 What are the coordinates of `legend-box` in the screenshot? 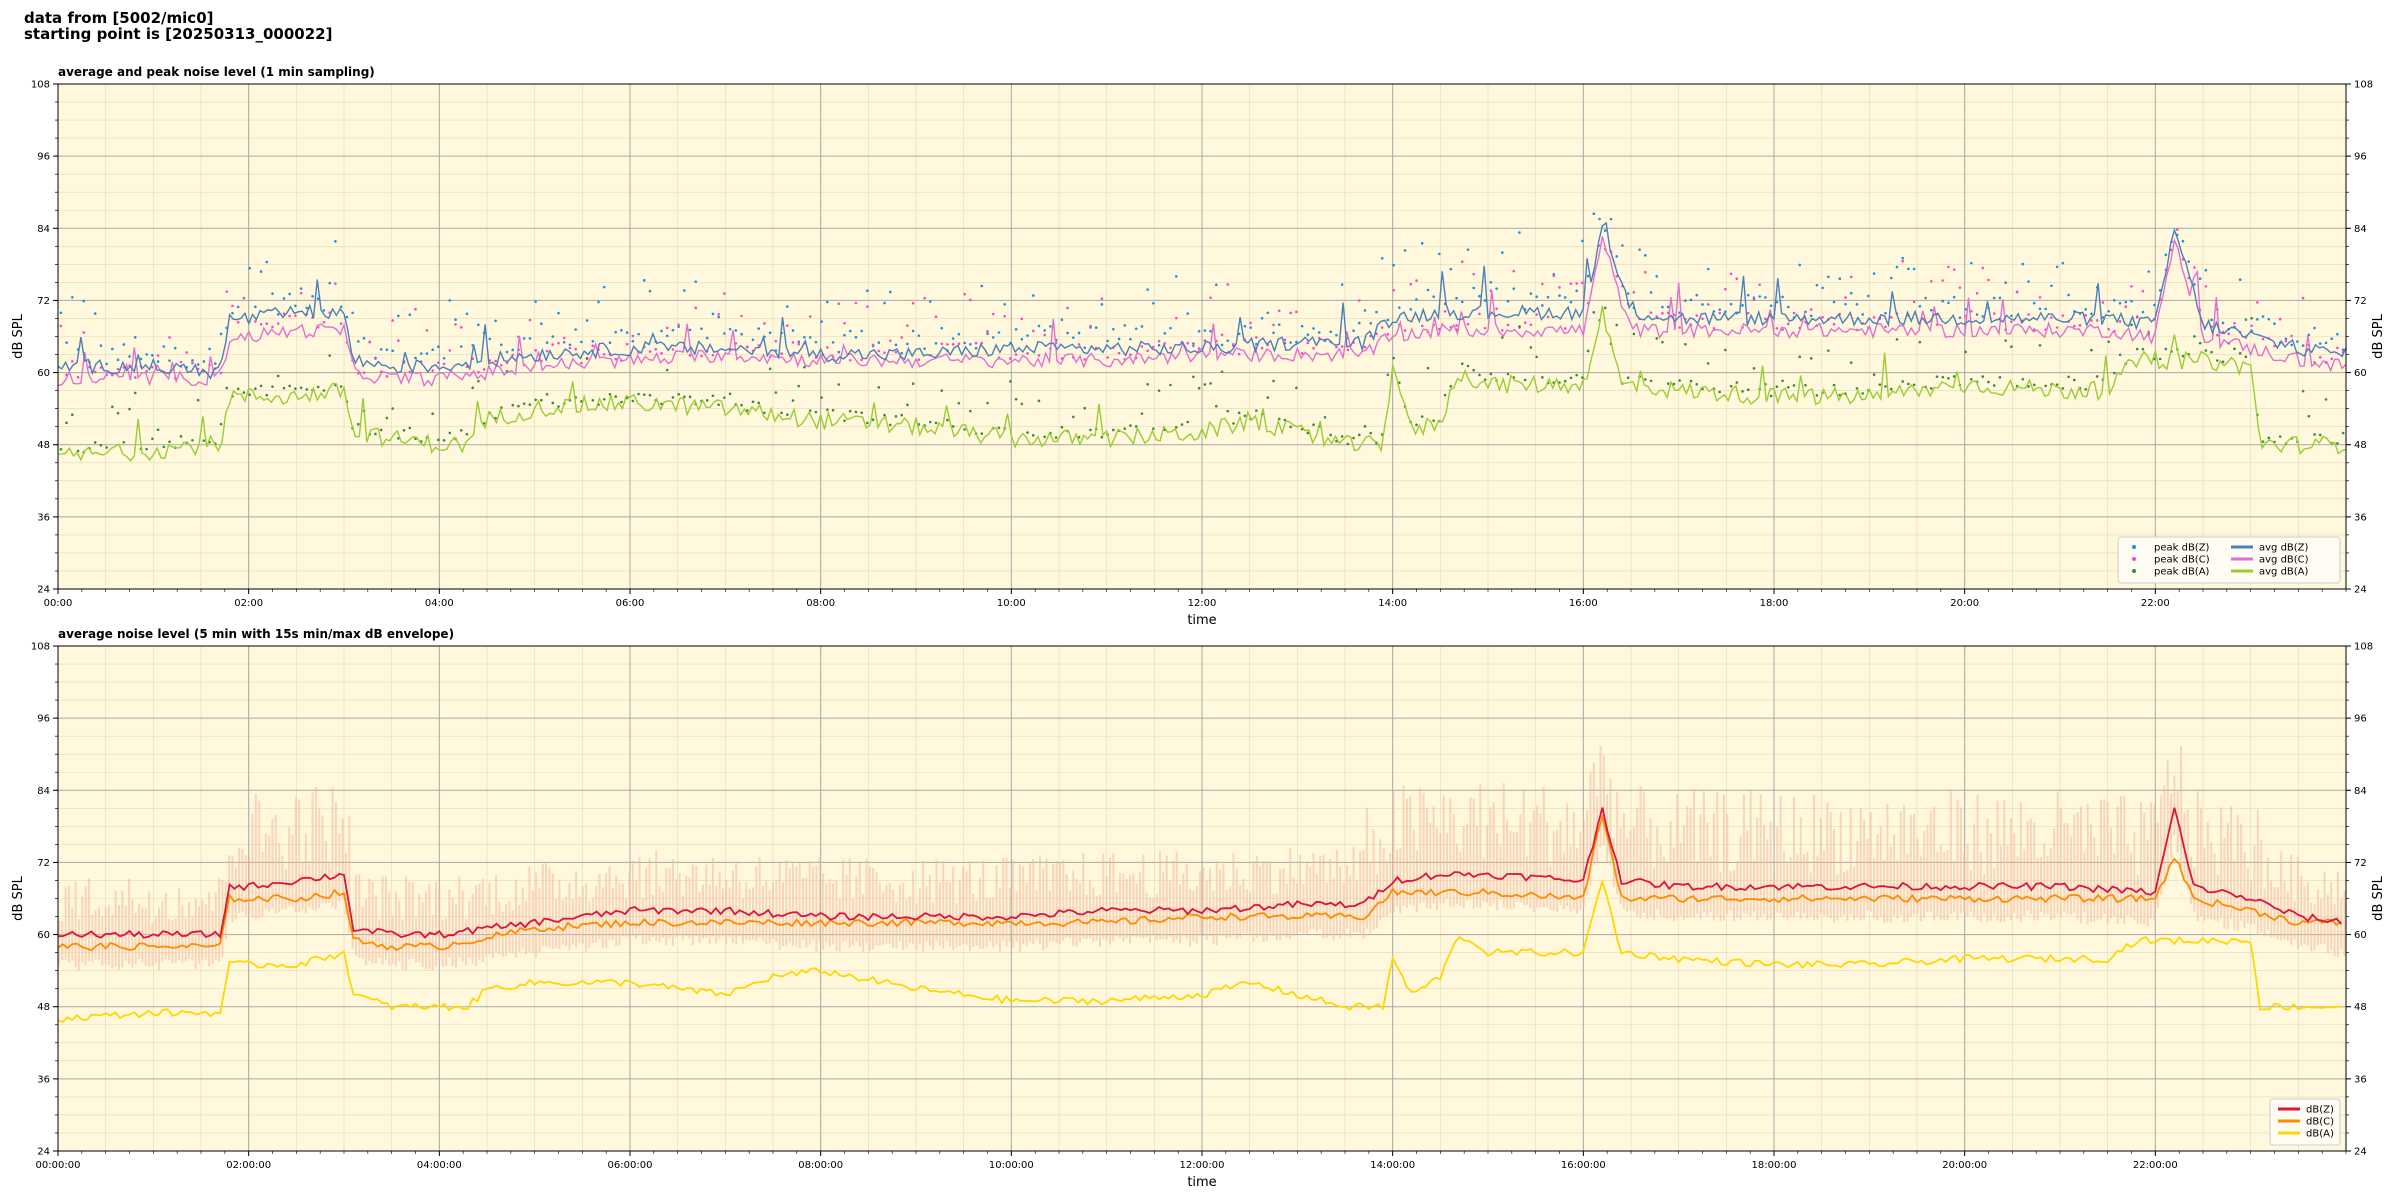 It's located at (2229, 560).